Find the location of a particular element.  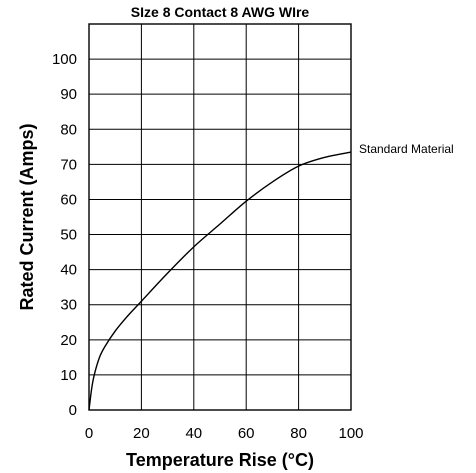

y-tick-label: 80 is located at coordinates (68, 129).